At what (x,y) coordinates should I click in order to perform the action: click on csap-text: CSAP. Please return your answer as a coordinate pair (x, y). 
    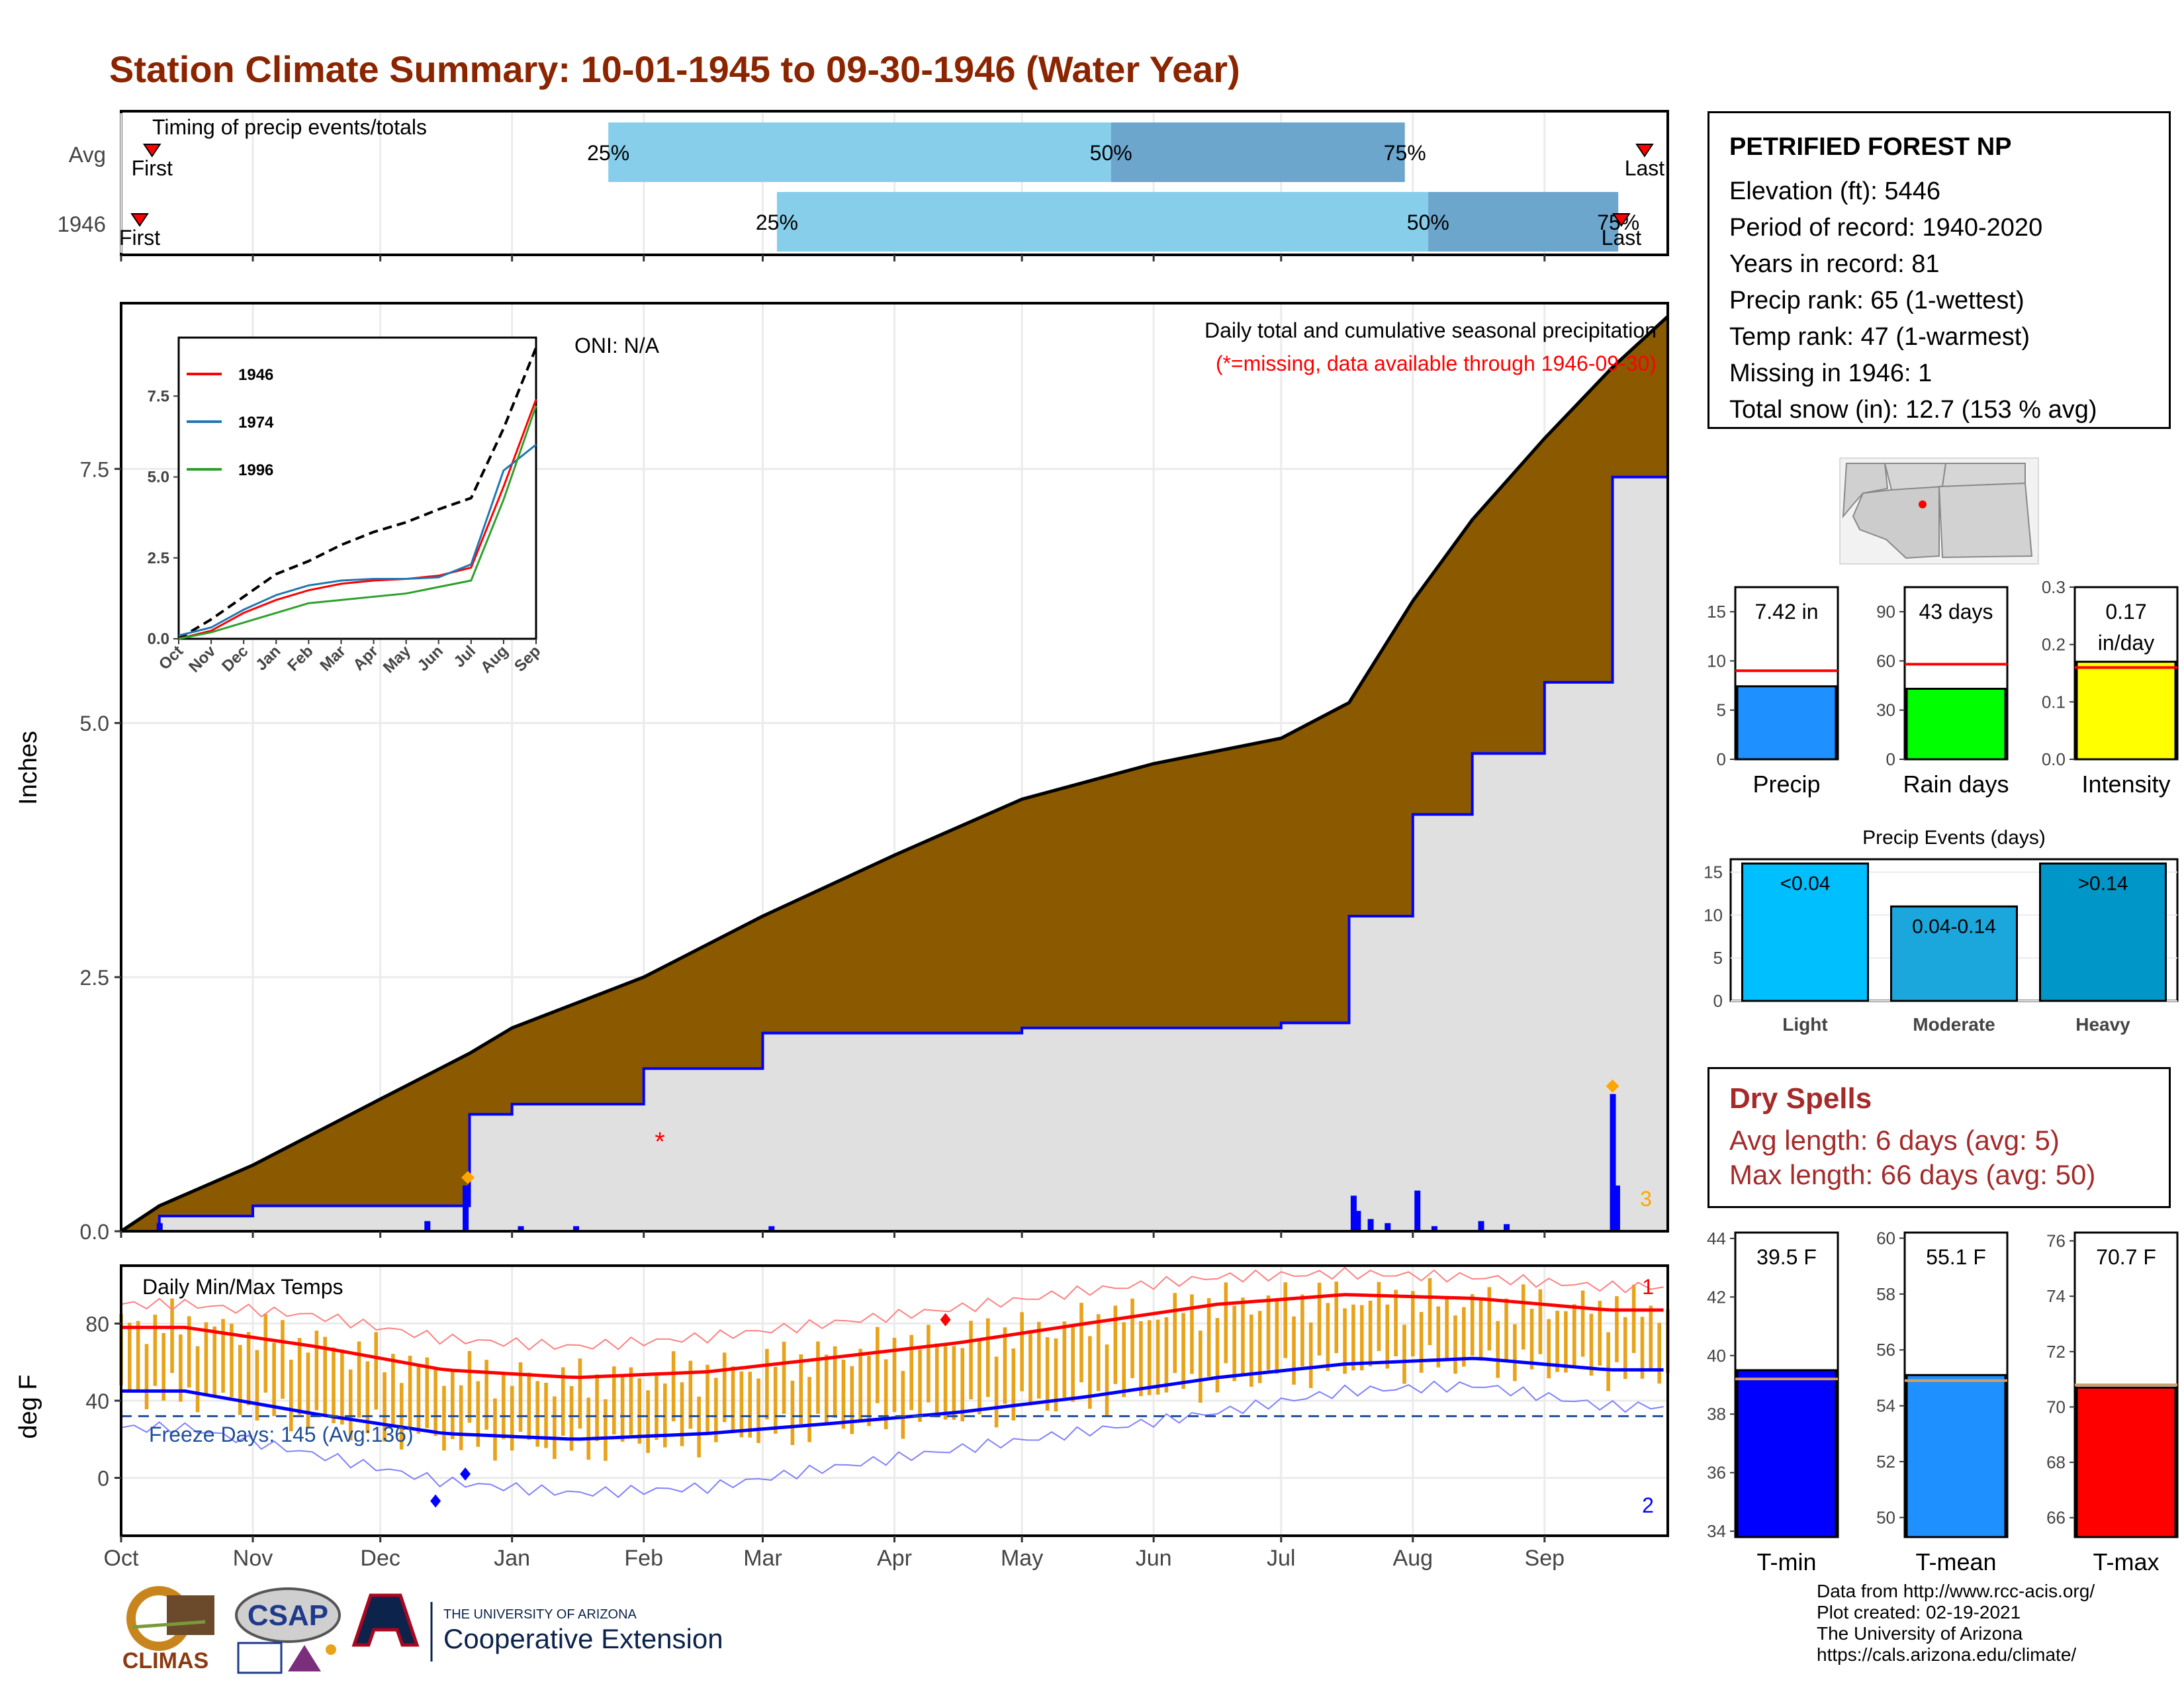
    Looking at the image, I should click on (288, 1615).